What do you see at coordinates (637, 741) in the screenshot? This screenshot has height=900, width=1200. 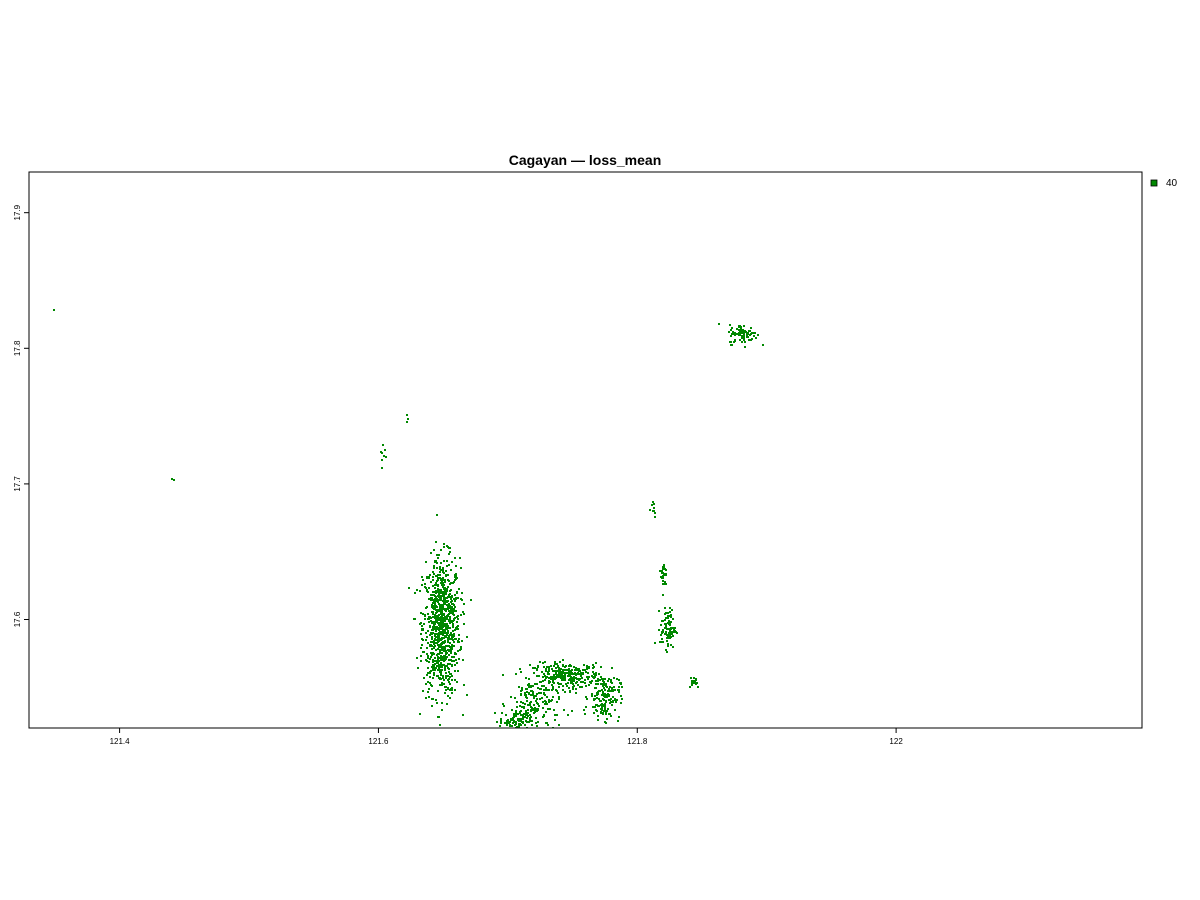 I see `x-tick-label: 121.8` at bounding box center [637, 741].